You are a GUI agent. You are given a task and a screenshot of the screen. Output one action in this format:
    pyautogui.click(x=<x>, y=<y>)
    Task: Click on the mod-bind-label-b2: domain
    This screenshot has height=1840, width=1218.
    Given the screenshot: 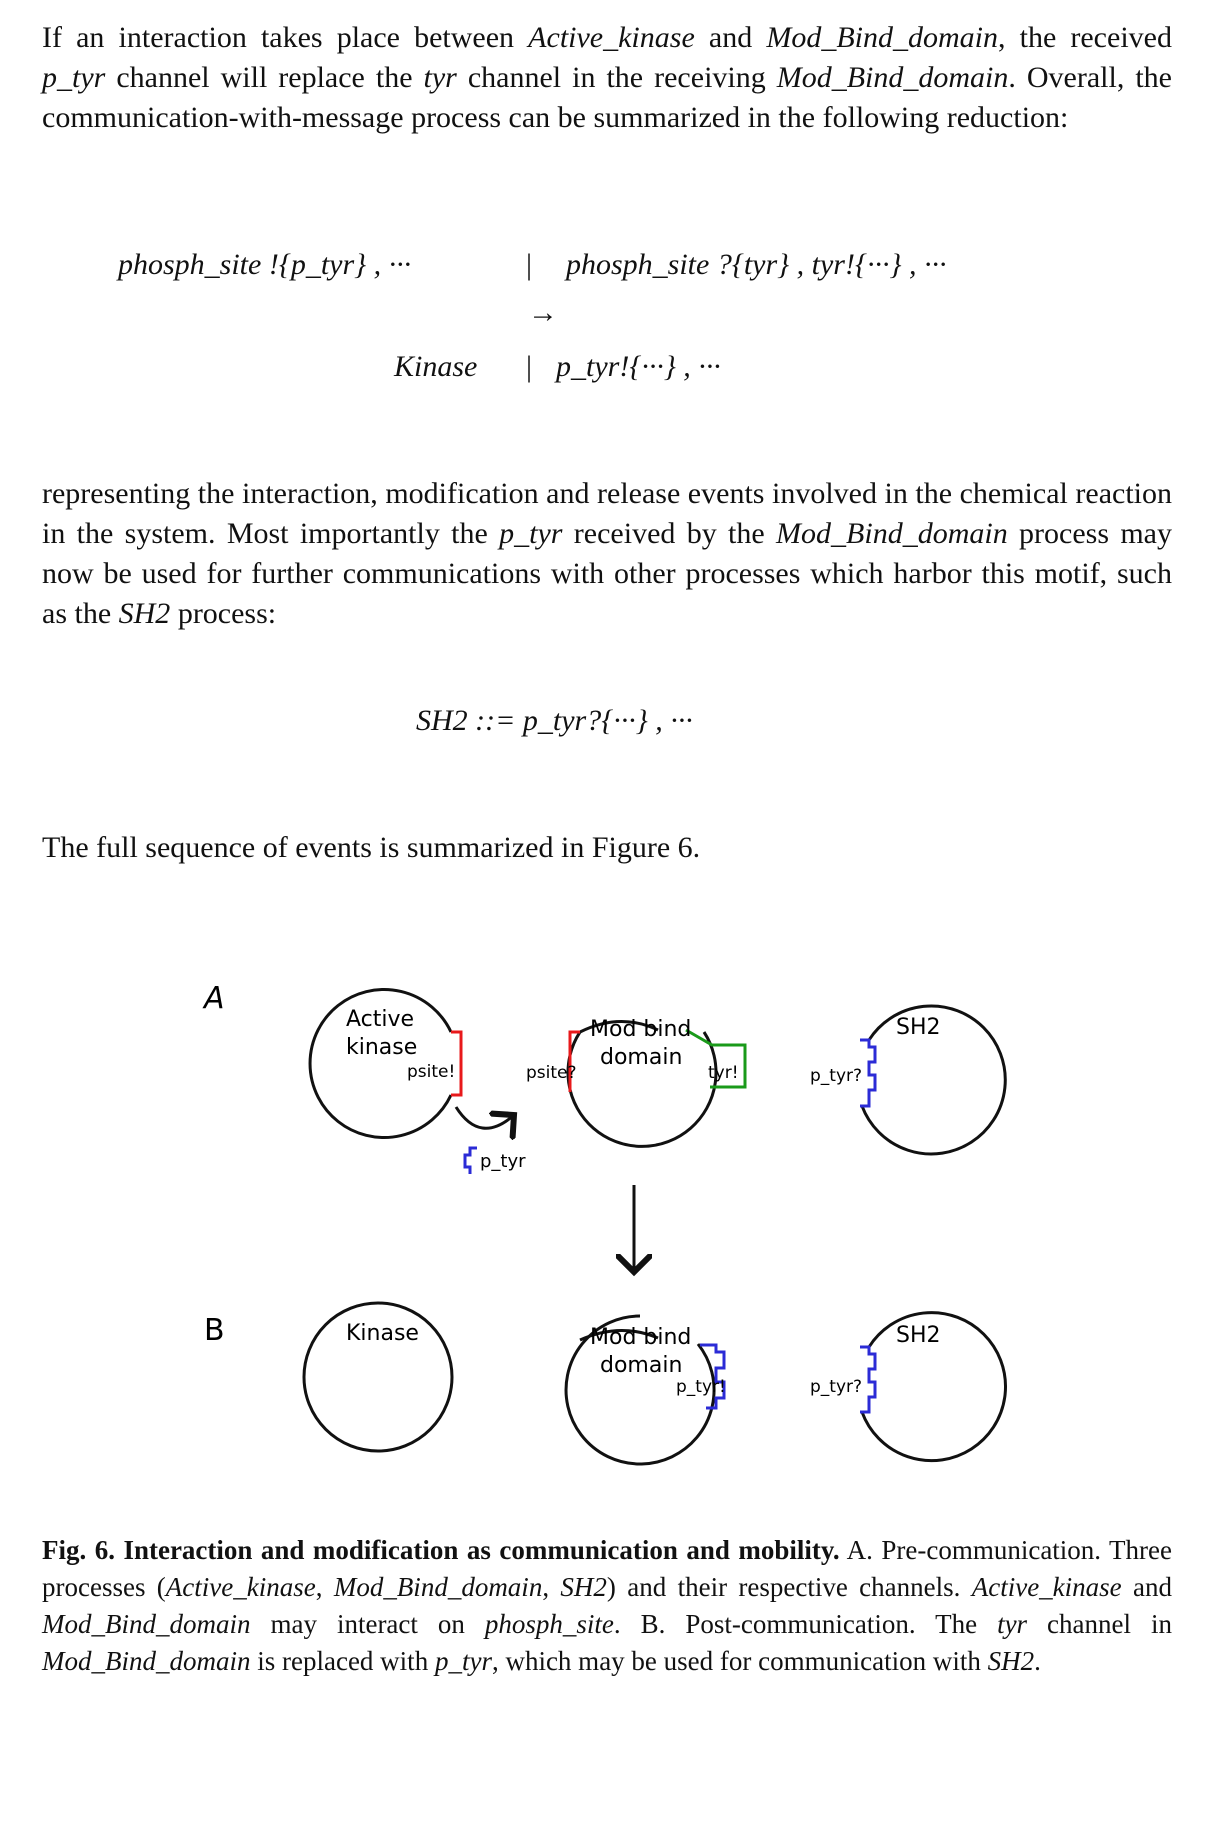 What is the action you would take?
    pyautogui.click(x=641, y=1365)
    